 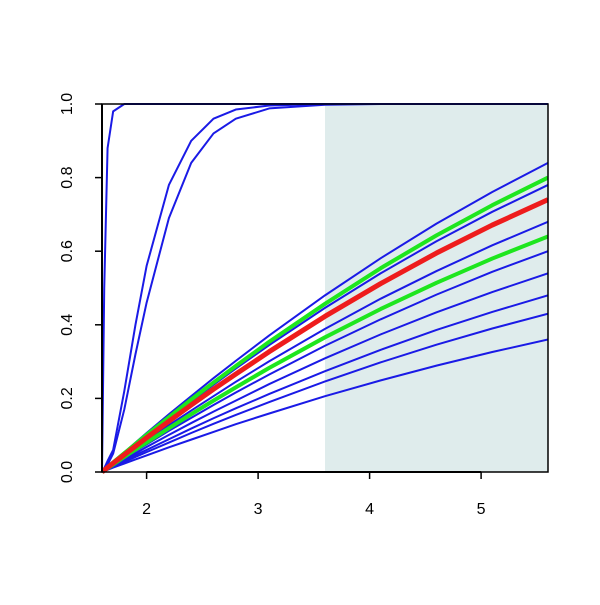 What do you see at coordinates (481, 509) in the screenshot?
I see `x-tick-label: 5` at bounding box center [481, 509].